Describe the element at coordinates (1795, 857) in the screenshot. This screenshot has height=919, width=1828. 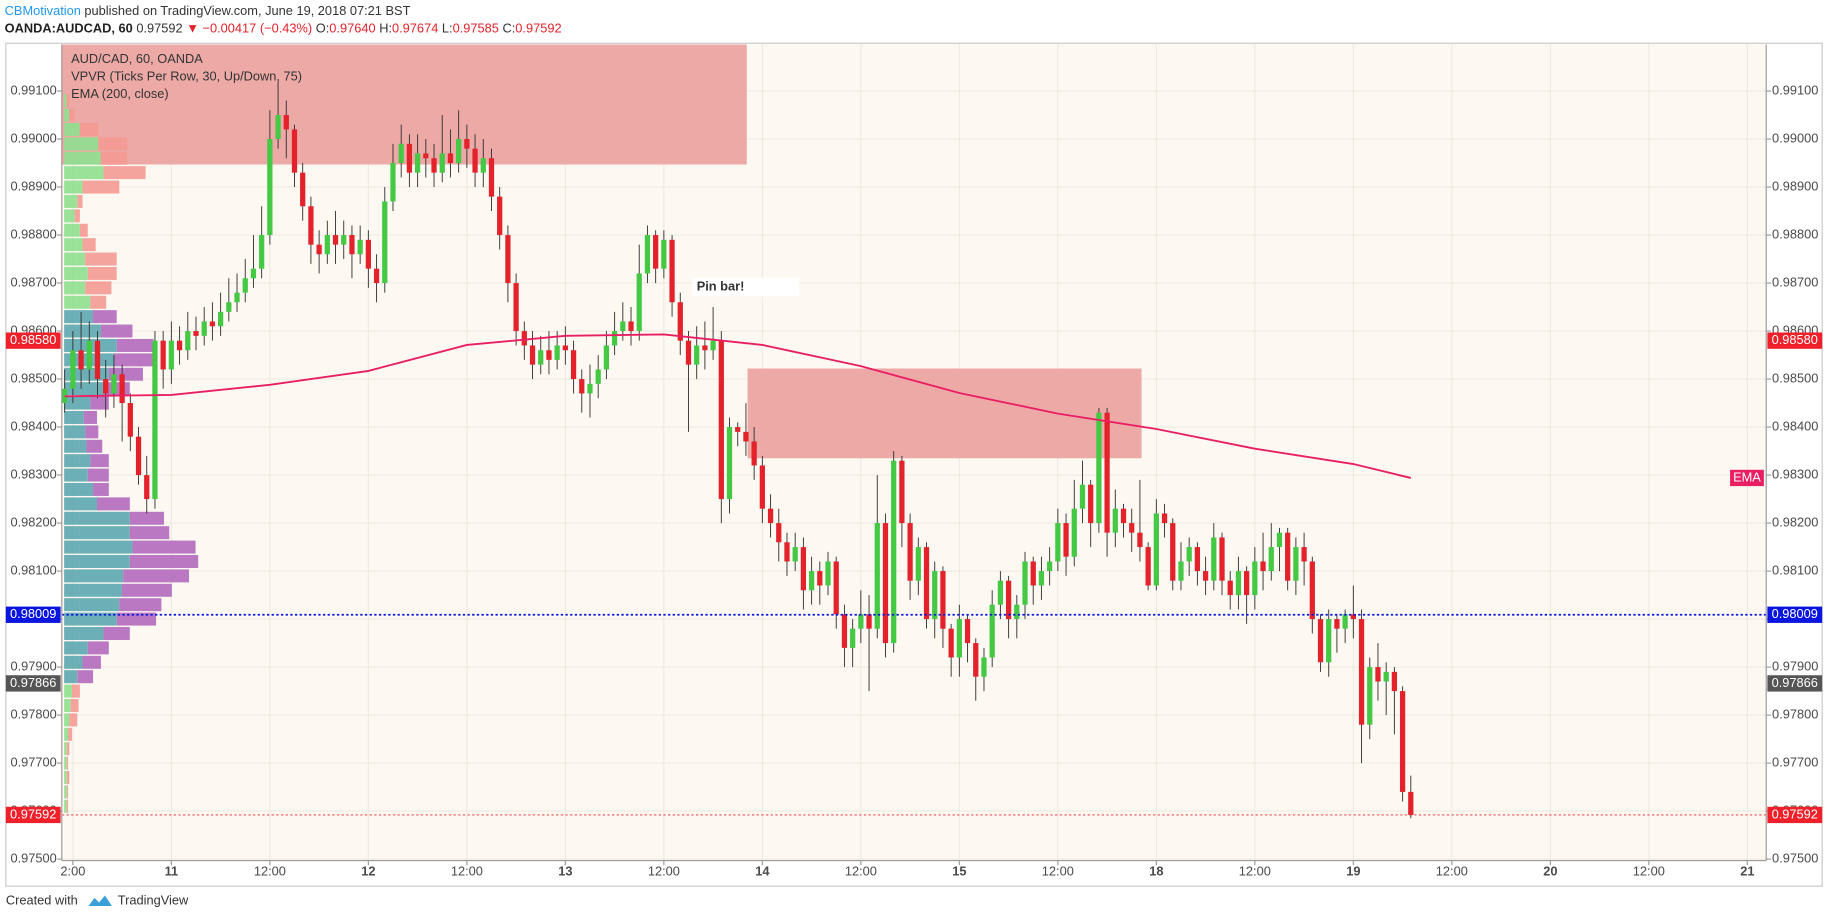
I see `y-tick-label: 0.97500` at that location.